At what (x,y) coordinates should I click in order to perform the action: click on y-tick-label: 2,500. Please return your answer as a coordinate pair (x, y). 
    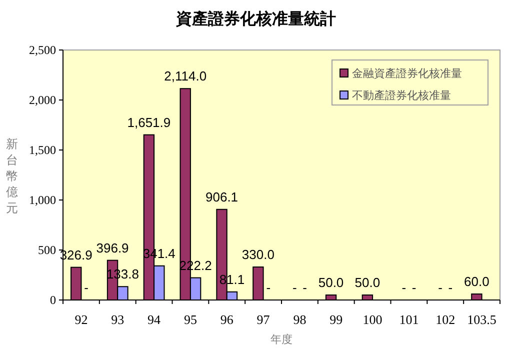
    Looking at the image, I should click on (42, 50).